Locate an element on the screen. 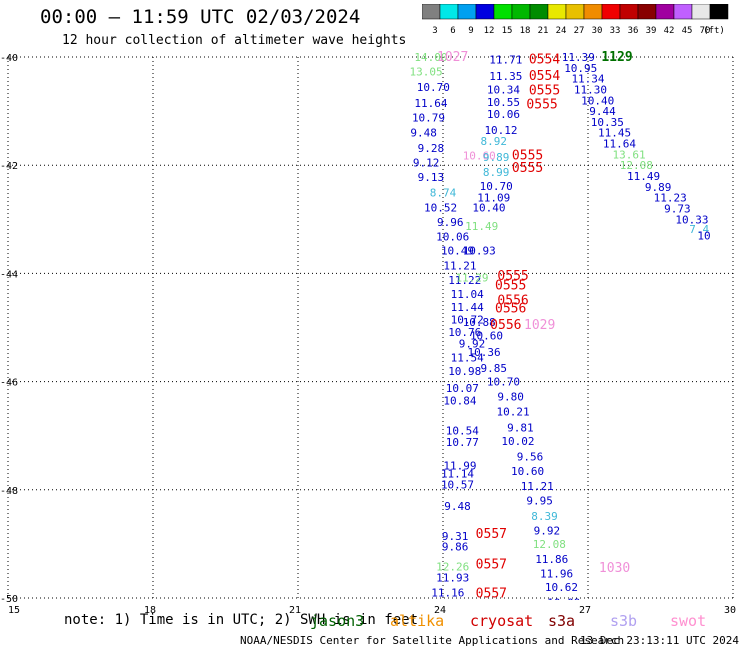 This screenshot has width=740, height=650. legend-cryosat: cryosat is located at coordinates (502, 621).